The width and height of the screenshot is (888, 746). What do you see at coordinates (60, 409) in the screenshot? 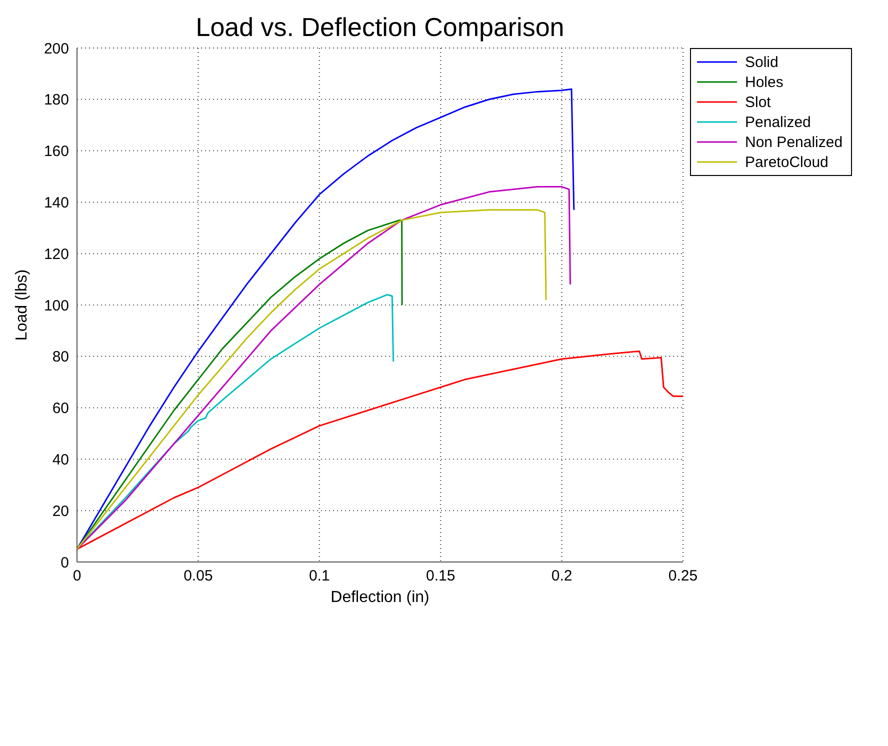
I see `y-tick-label: 60` at bounding box center [60, 409].